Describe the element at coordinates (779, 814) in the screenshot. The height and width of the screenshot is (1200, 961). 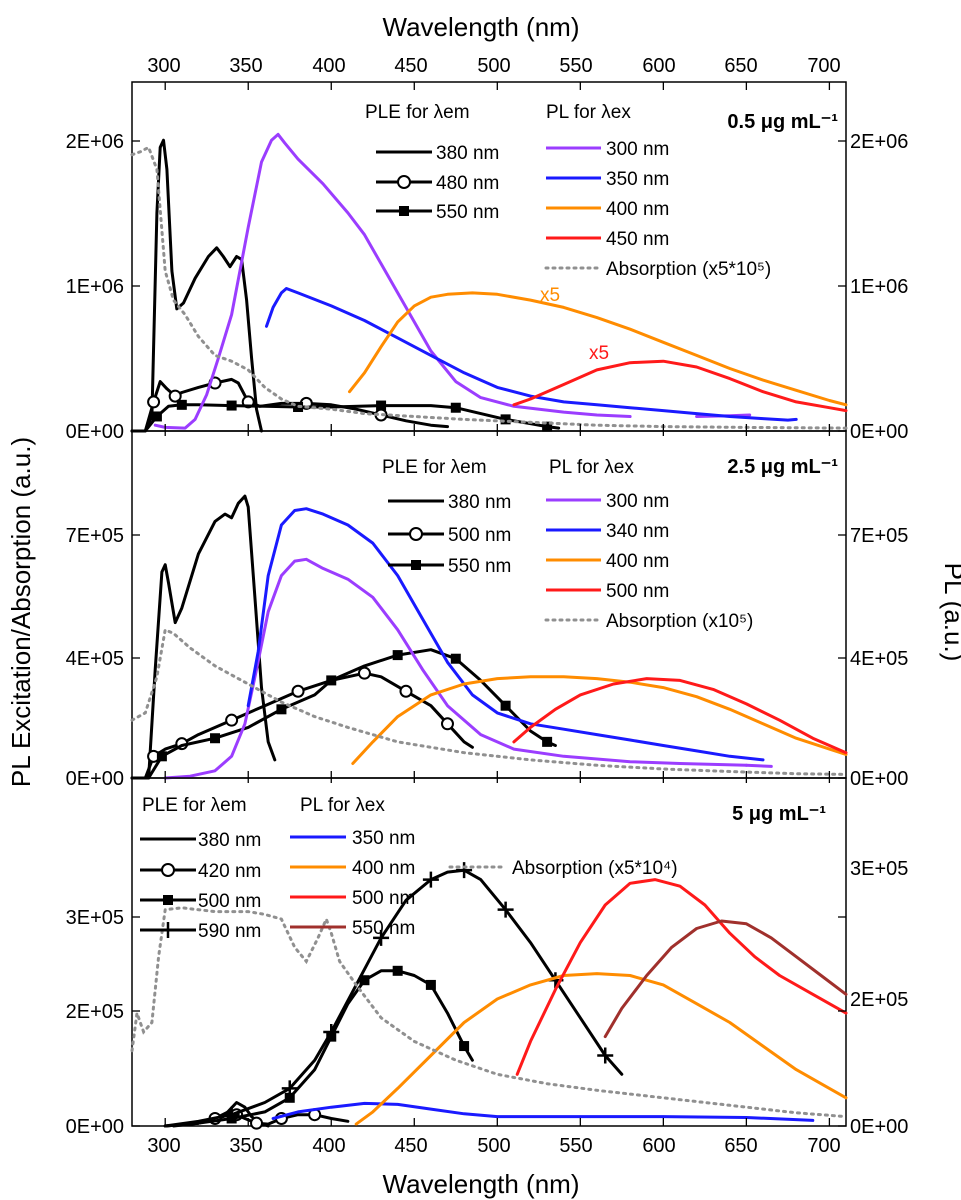
I see `concentration-label: 5 μg mL⁻¹` at that location.